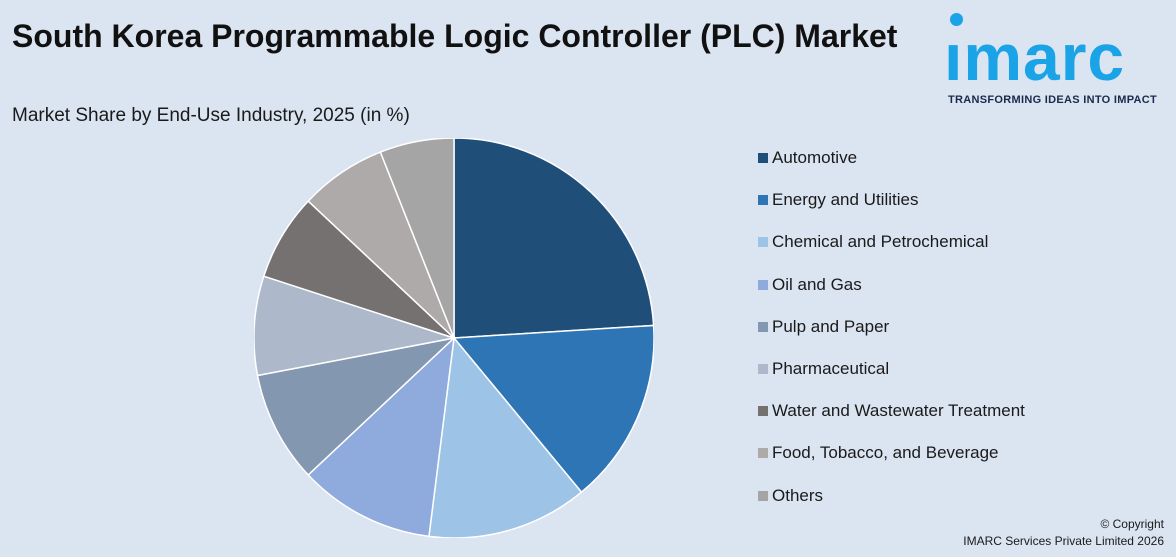 This screenshot has width=1176, height=557. I want to click on legend-item: Food, Tobacco, and Beverage, so click(891, 464).